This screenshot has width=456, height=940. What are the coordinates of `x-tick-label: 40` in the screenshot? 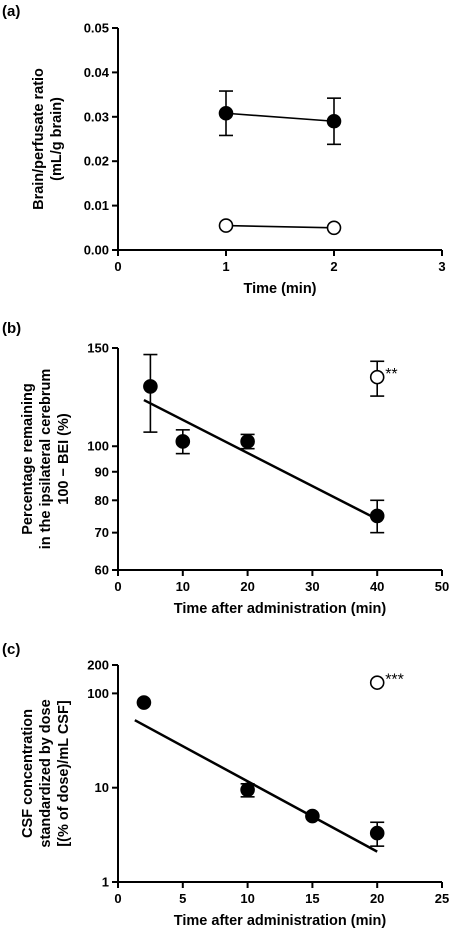 It's located at (377, 586).